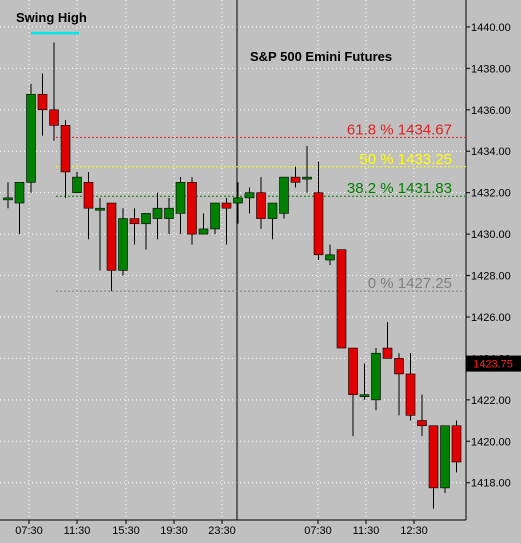 The width and height of the screenshot is (521, 543). I want to click on y-tick-label: 1422.00, so click(491, 401).